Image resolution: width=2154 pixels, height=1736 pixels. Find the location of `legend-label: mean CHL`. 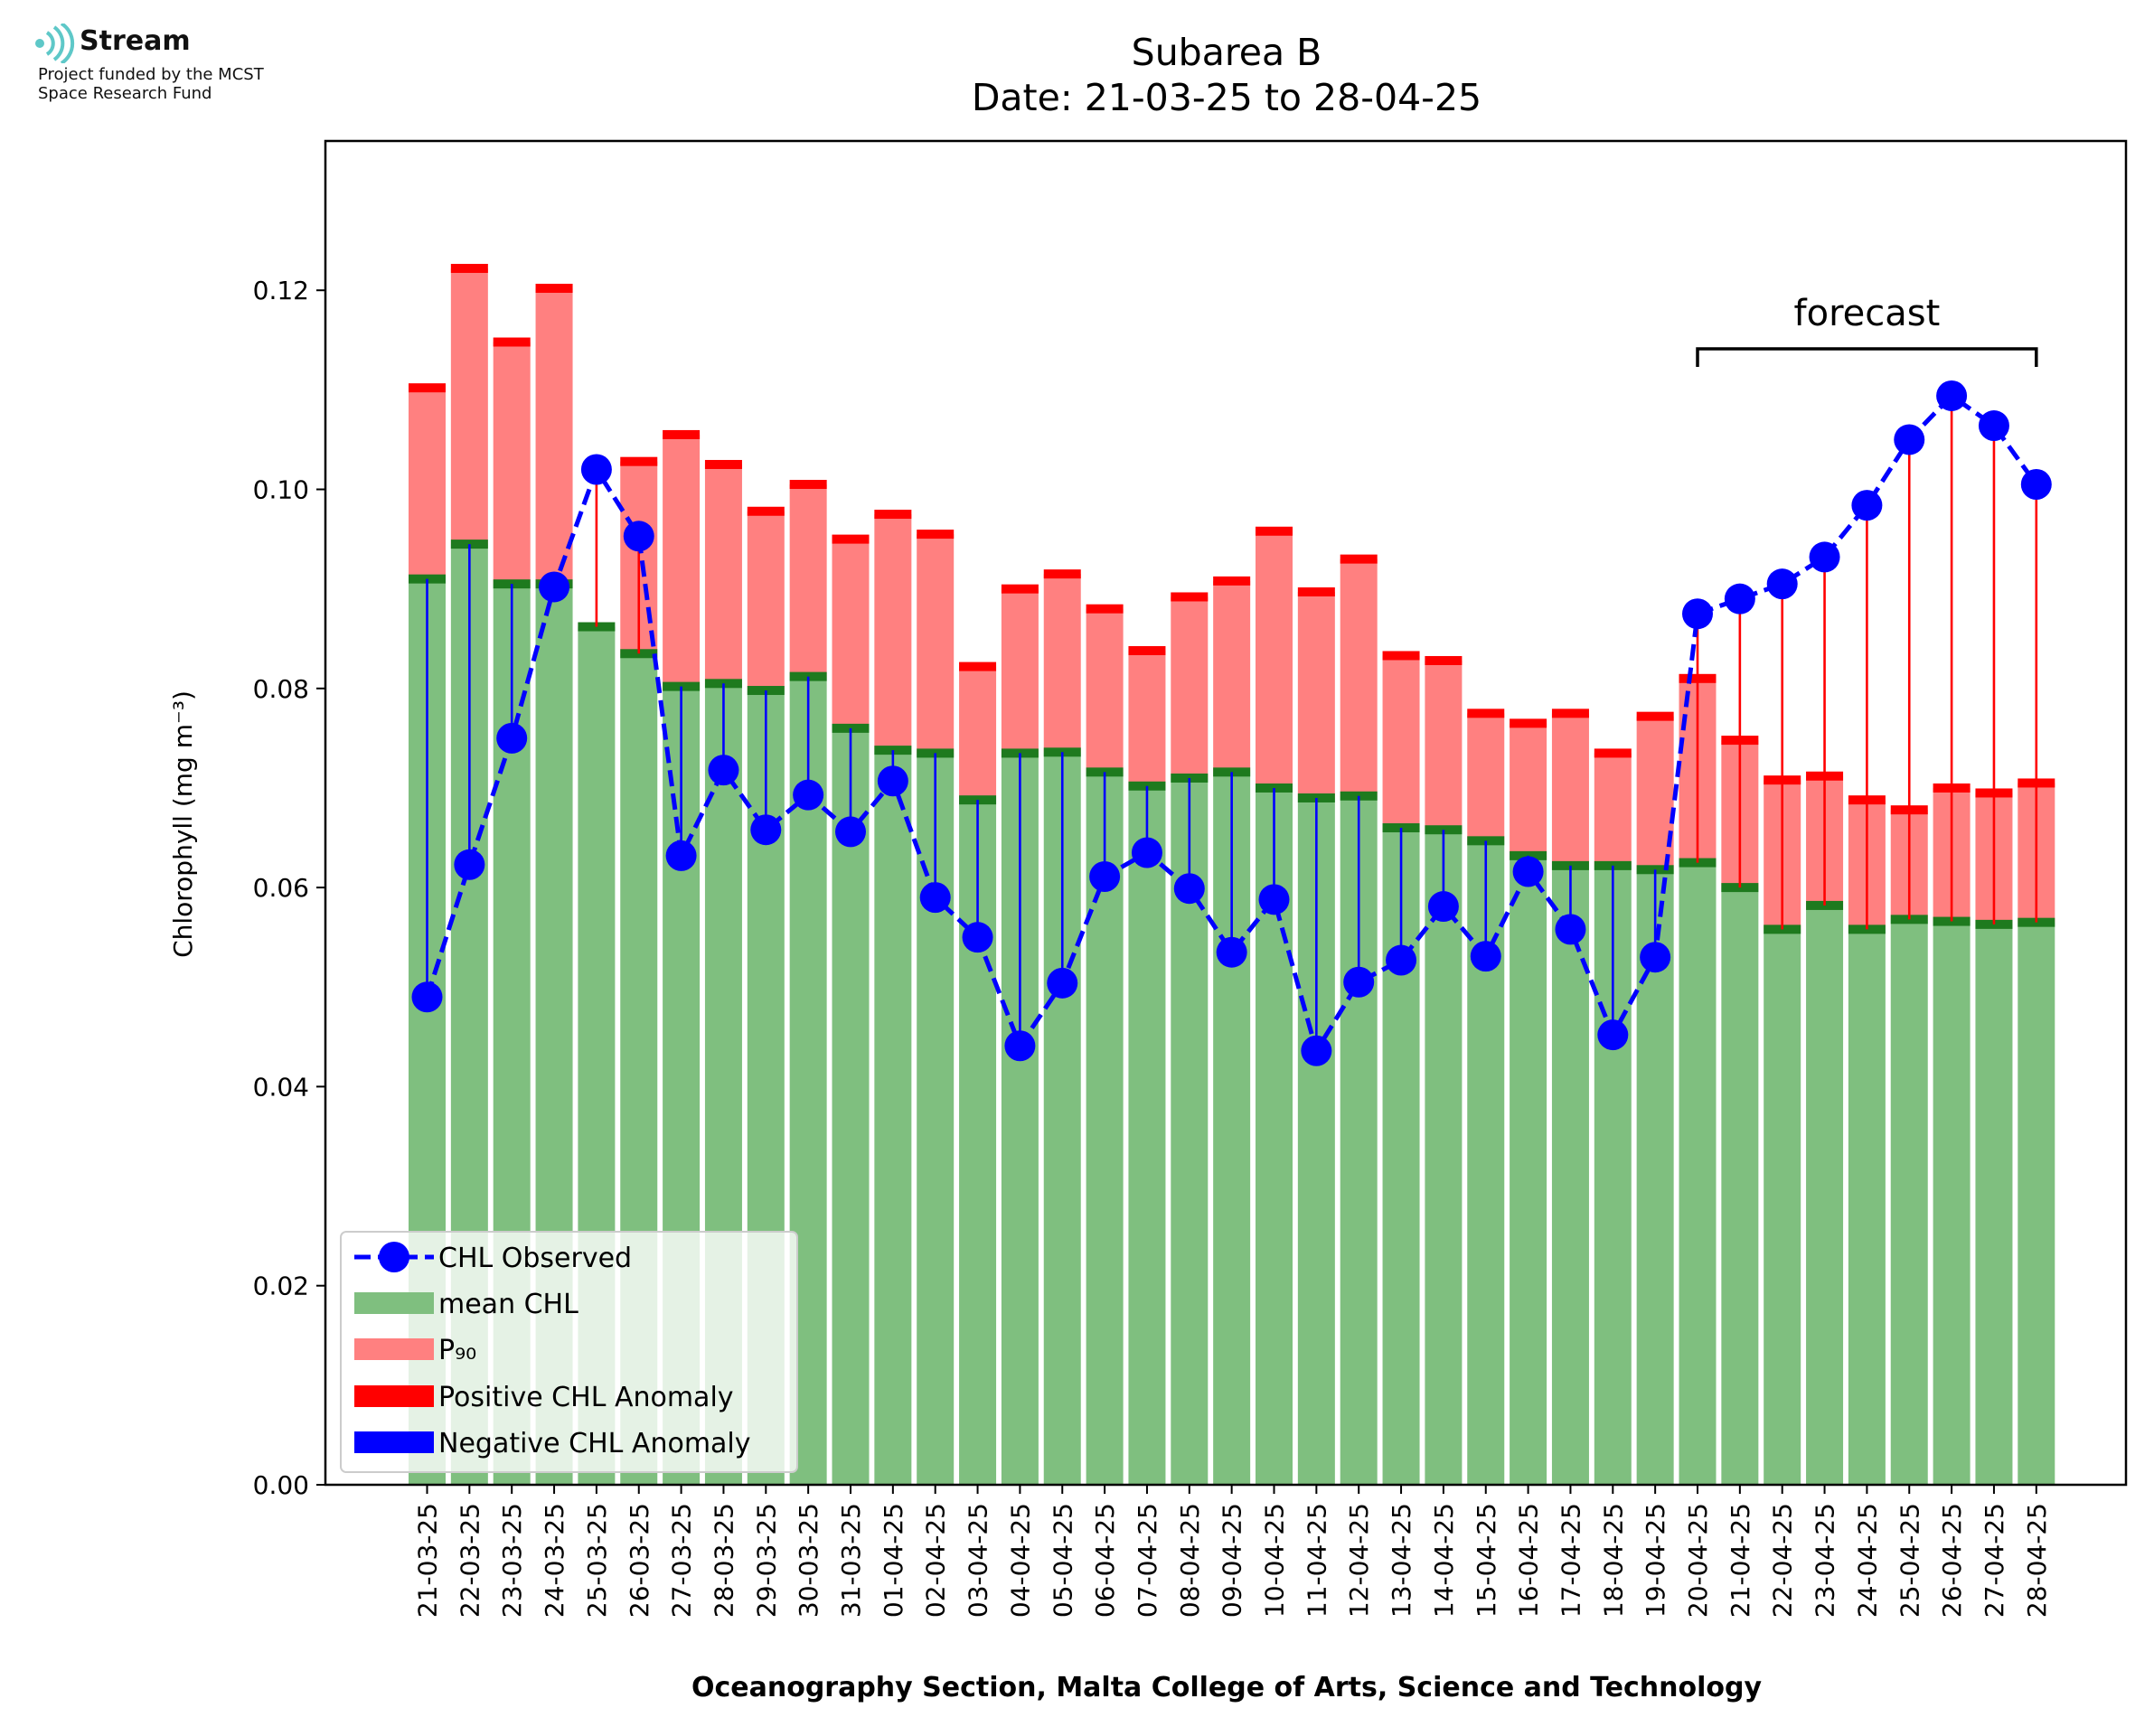

legend-label: mean CHL is located at coordinates (508, 1305).